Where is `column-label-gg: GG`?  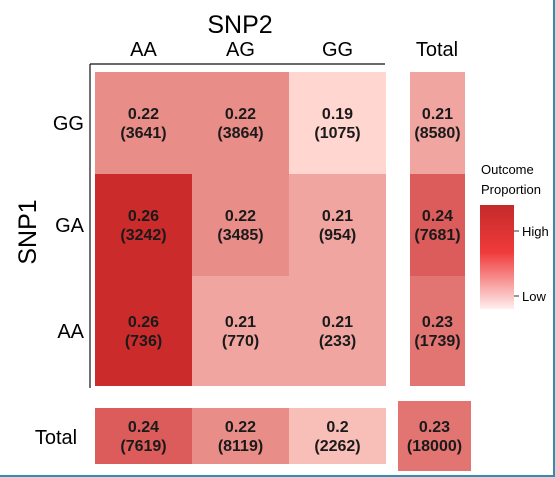 column-label-gg: GG is located at coordinates (337, 50).